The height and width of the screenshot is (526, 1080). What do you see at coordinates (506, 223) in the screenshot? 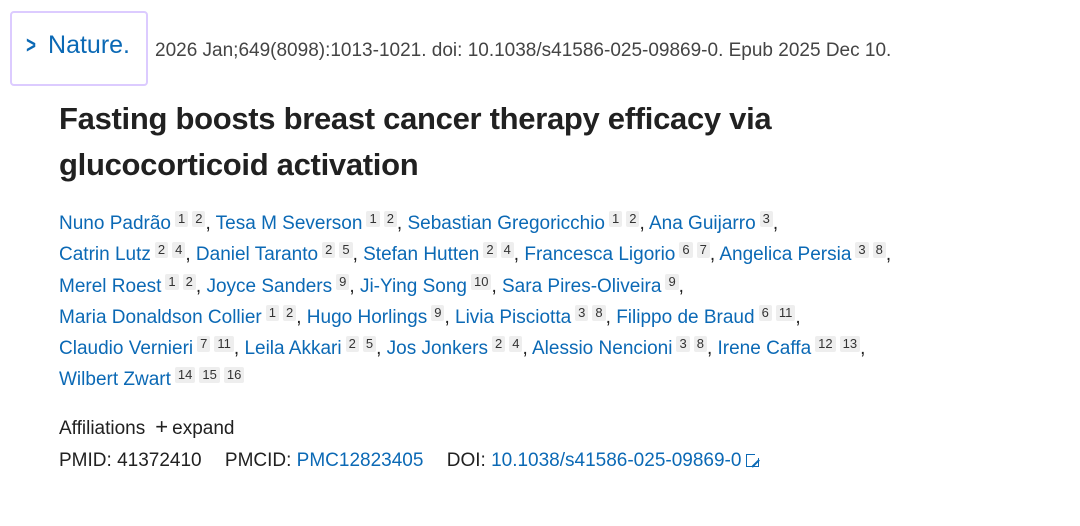
I see `author-link: Sebastian Gregoricchio` at bounding box center [506, 223].